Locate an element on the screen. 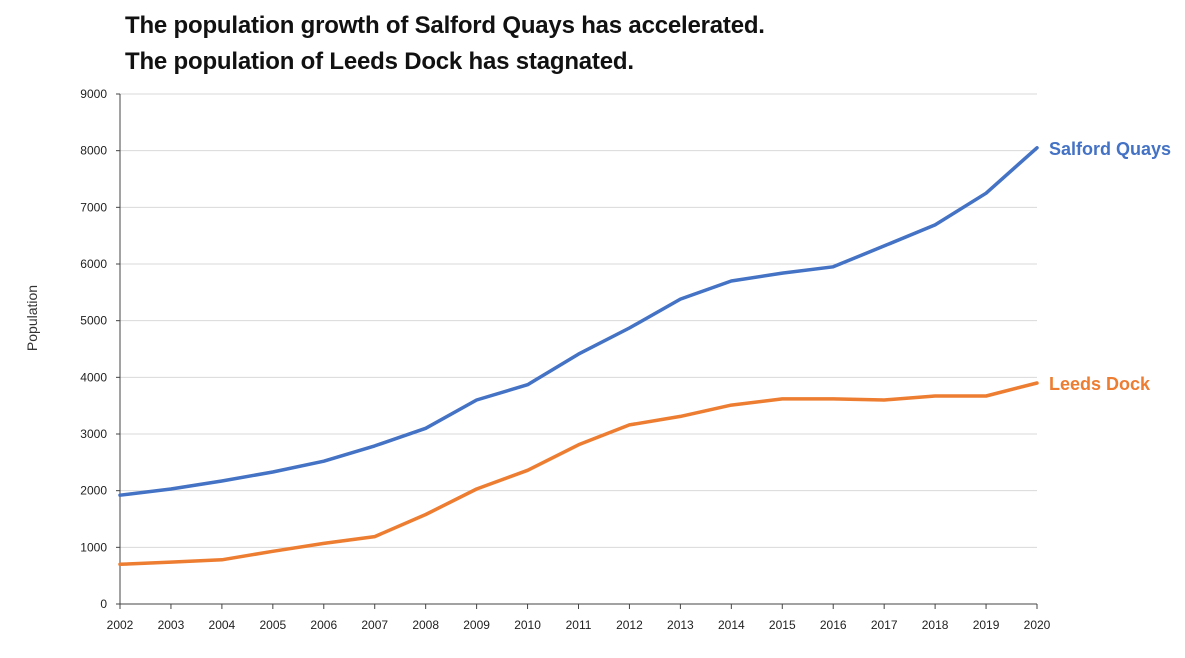  y-tick-label-9000: 9000 is located at coordinates (93, 94).